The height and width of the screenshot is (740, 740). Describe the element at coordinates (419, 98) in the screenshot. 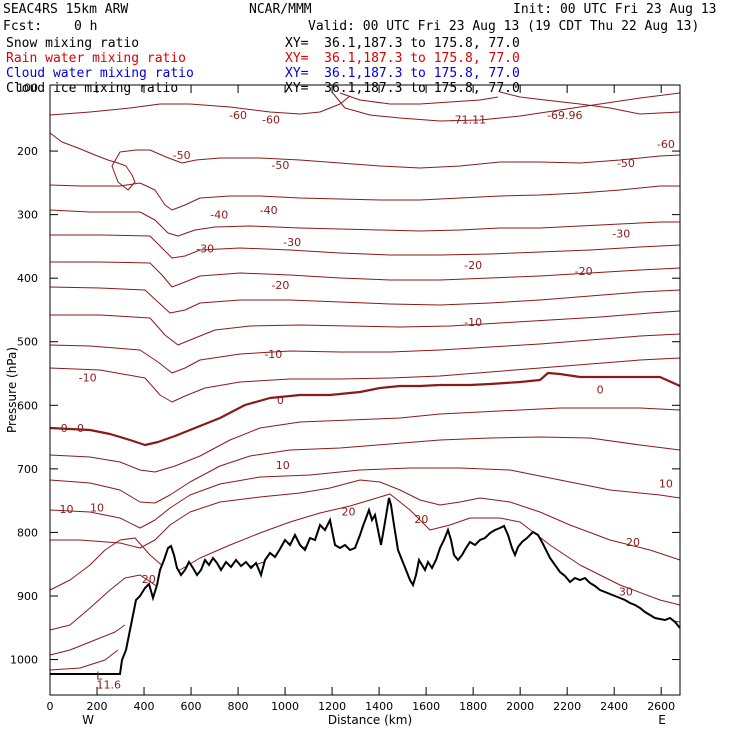

I see `contour-minus70-center` at that location.